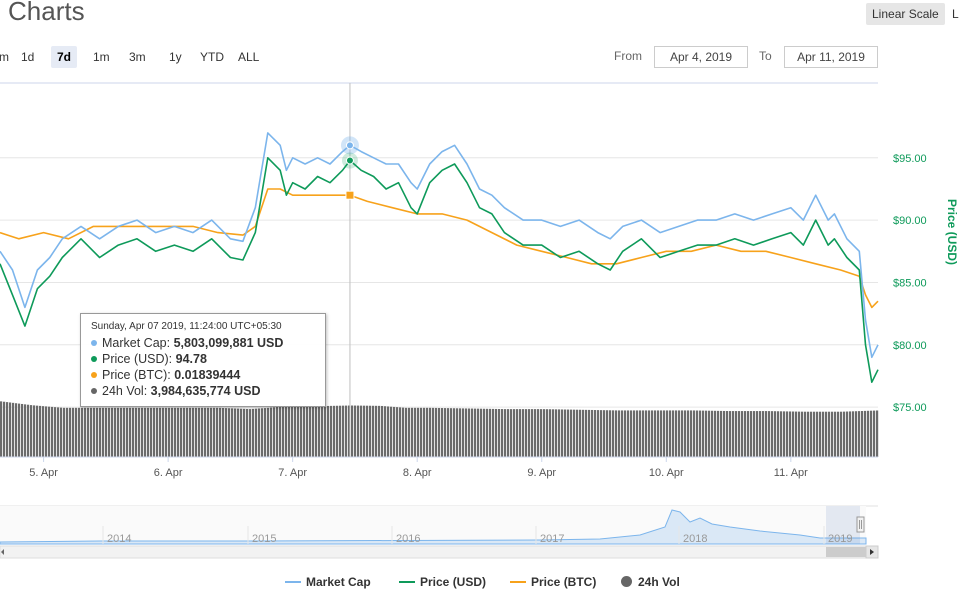 This screenshot has height=596, width=960. I want to click on zoom-ytd-button: YTD, so click(212, 57).